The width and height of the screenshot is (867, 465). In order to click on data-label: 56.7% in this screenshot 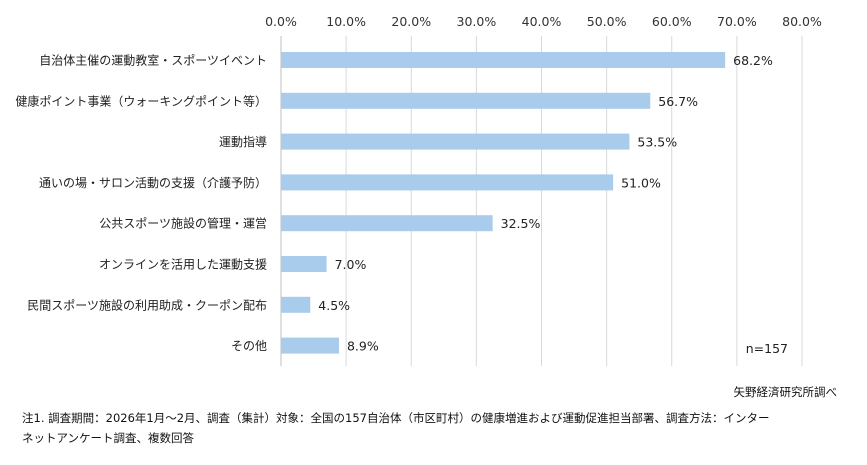, I will do `click(678, 101)`.